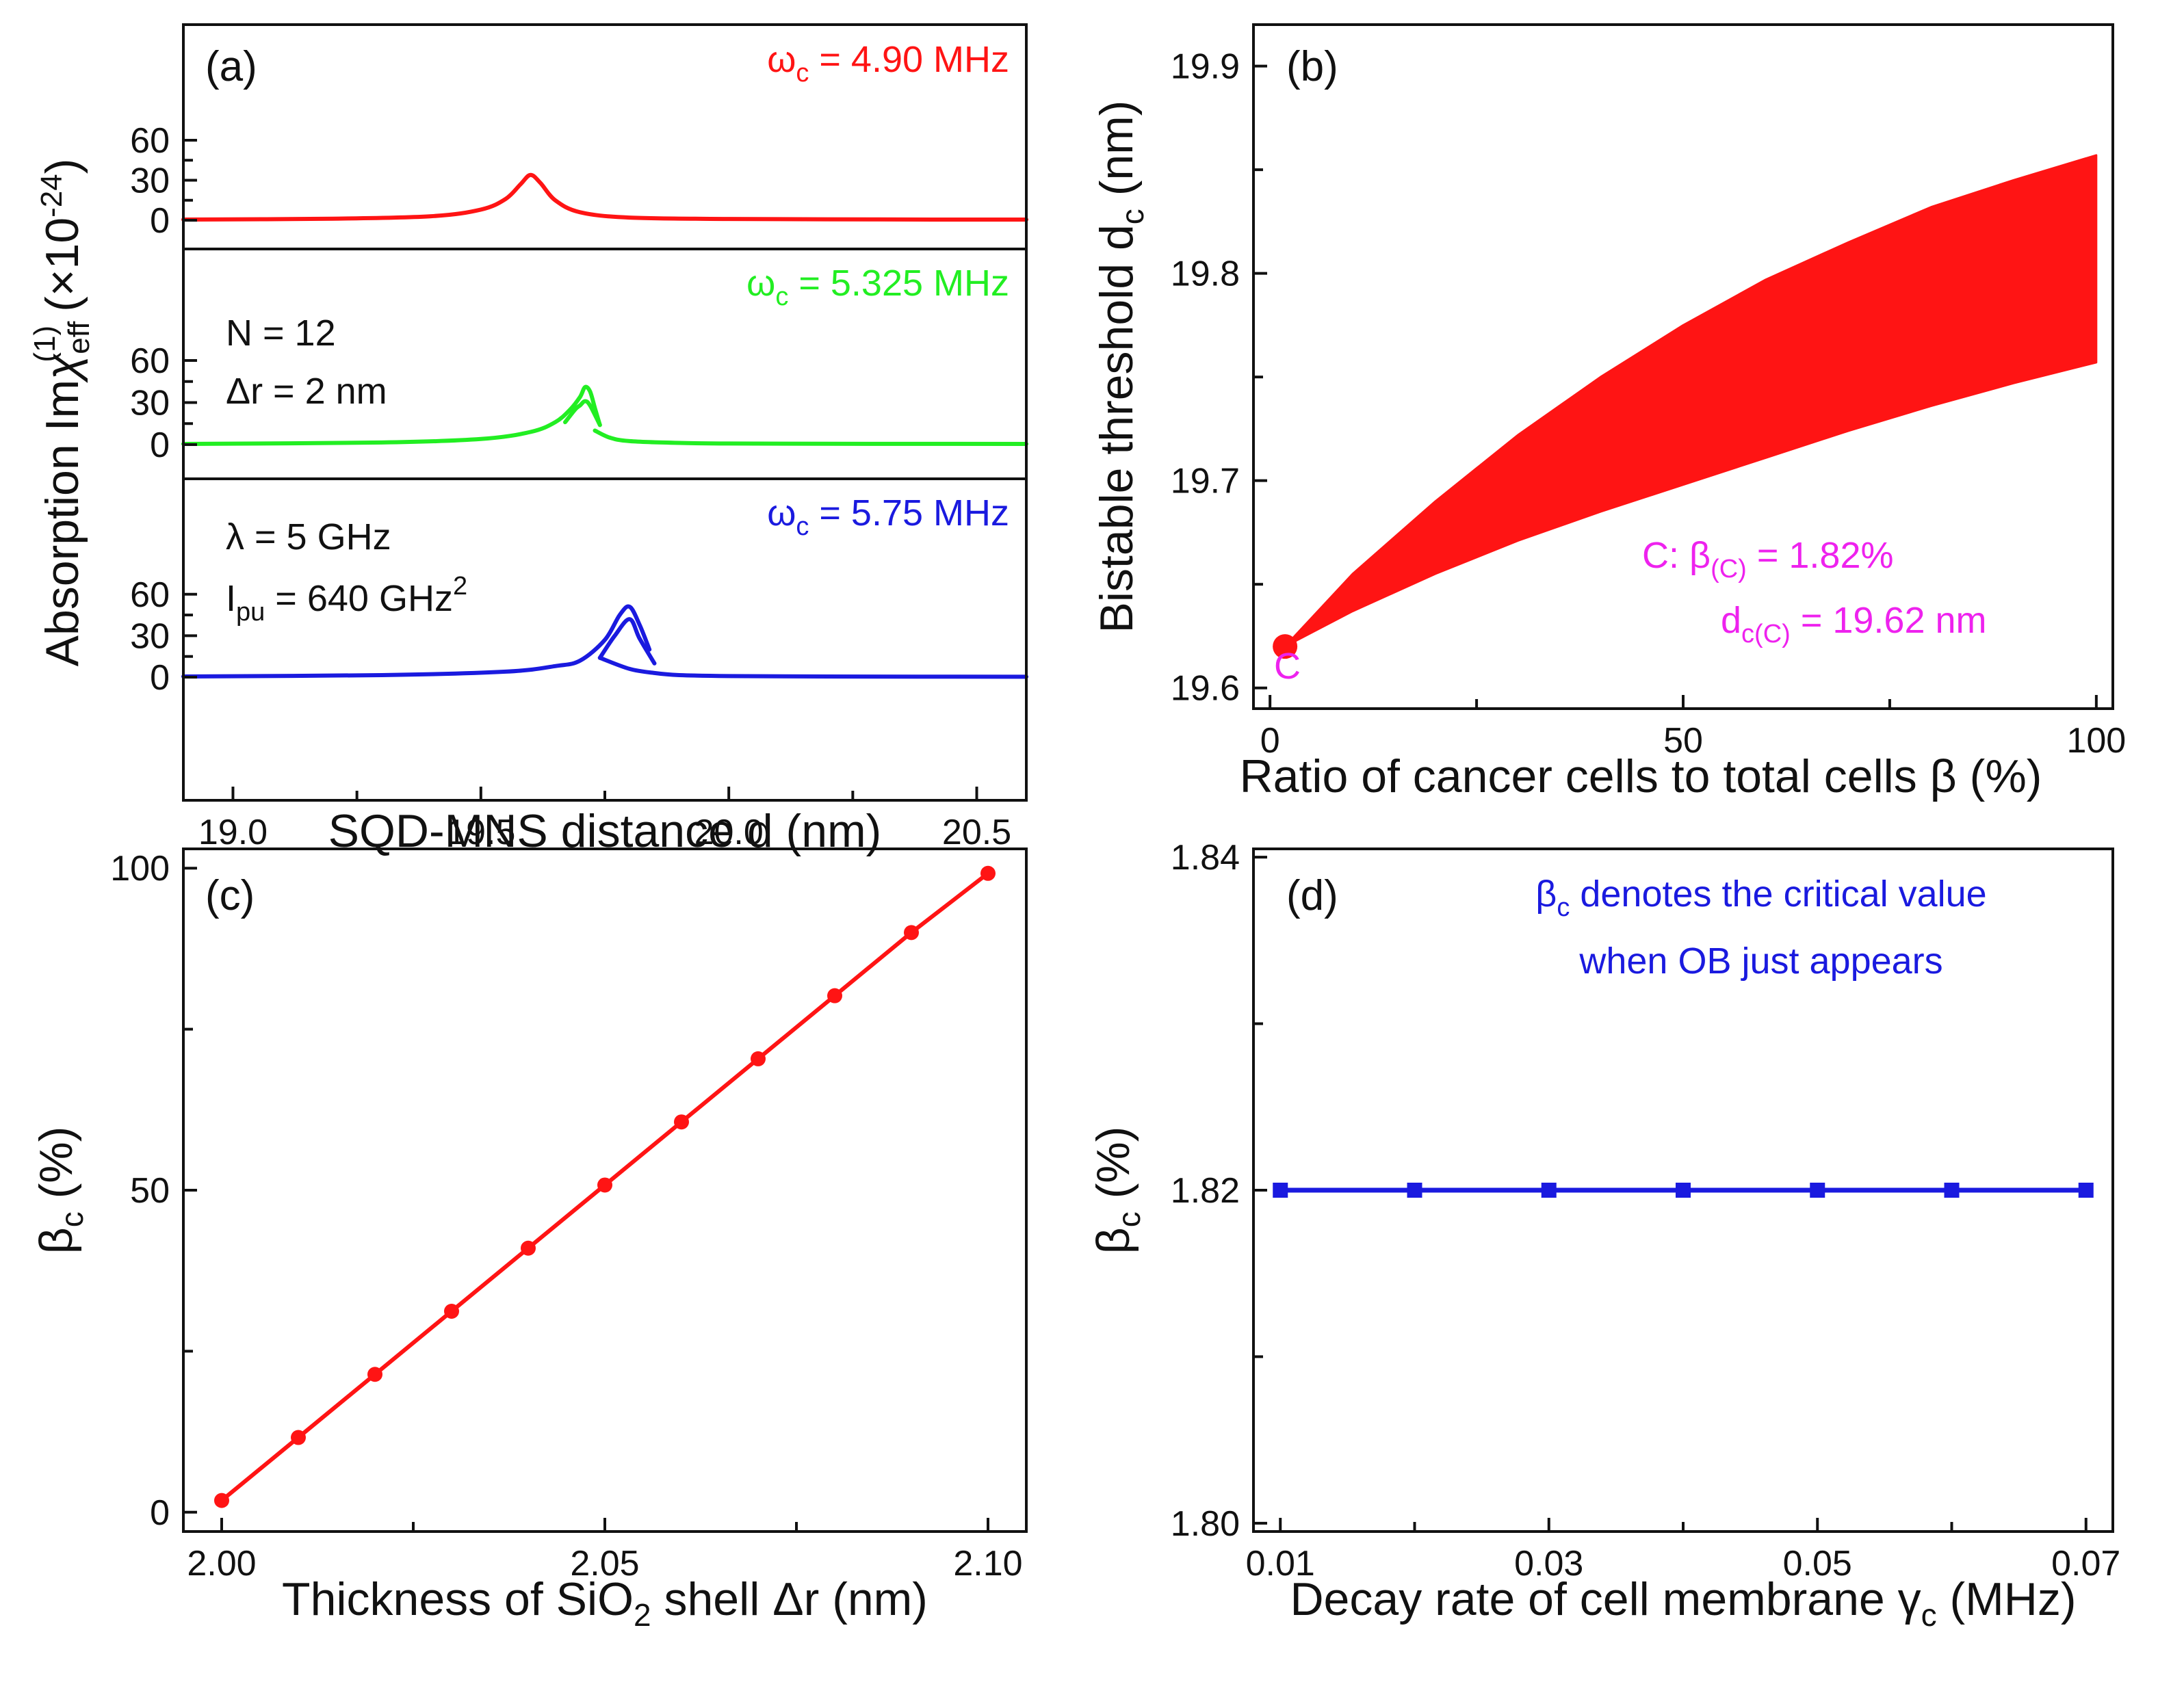 The width and height of the screenshot is (2184, 1682). I want to click on panel-d-ylabel: βc (%), so click(1117, 1190).